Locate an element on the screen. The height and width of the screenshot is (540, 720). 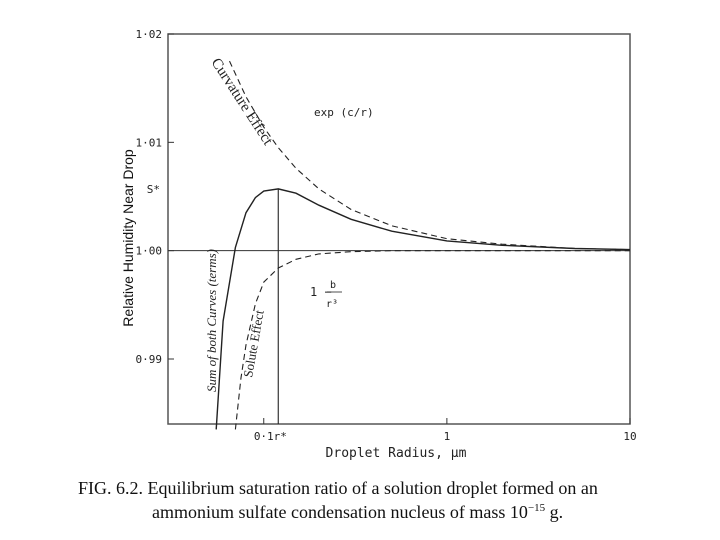
y-tick-label: 0·99 is located at coordinates (149, 359).